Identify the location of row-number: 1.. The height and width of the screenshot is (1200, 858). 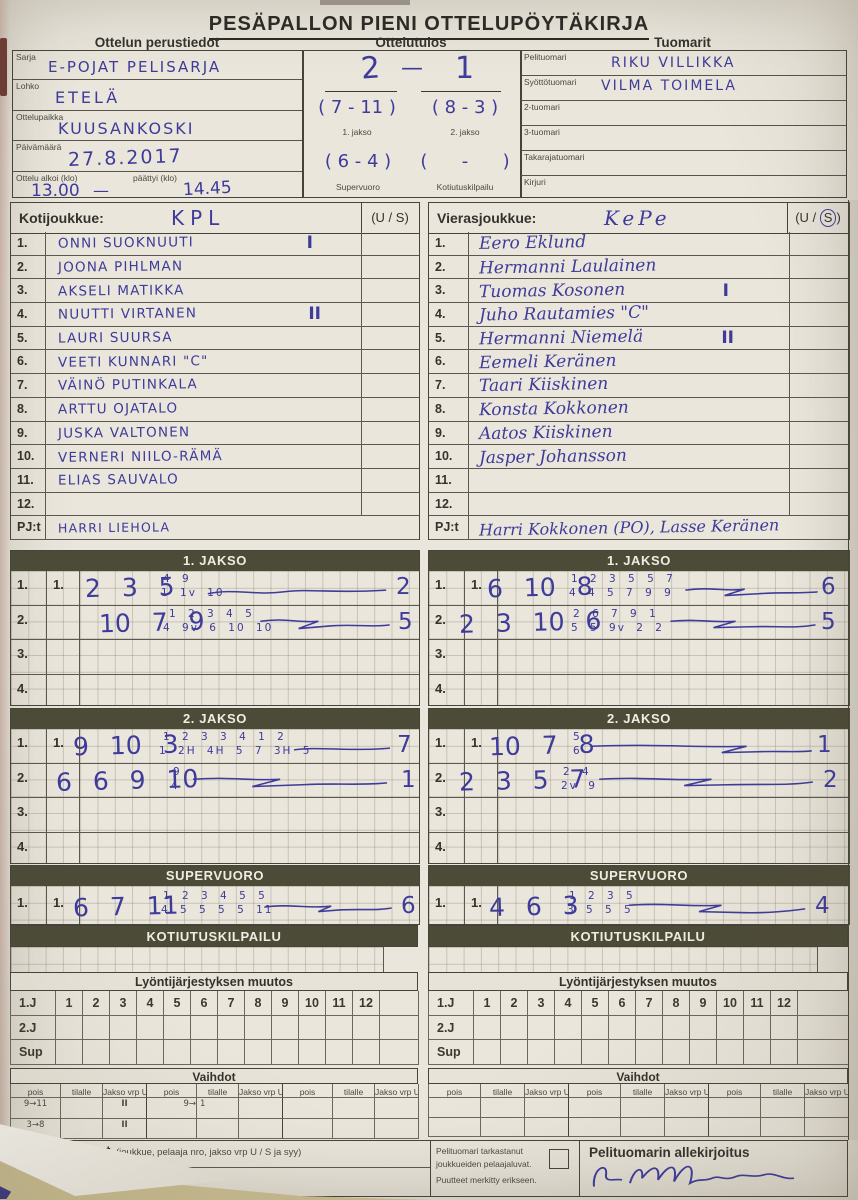
(22, 584).